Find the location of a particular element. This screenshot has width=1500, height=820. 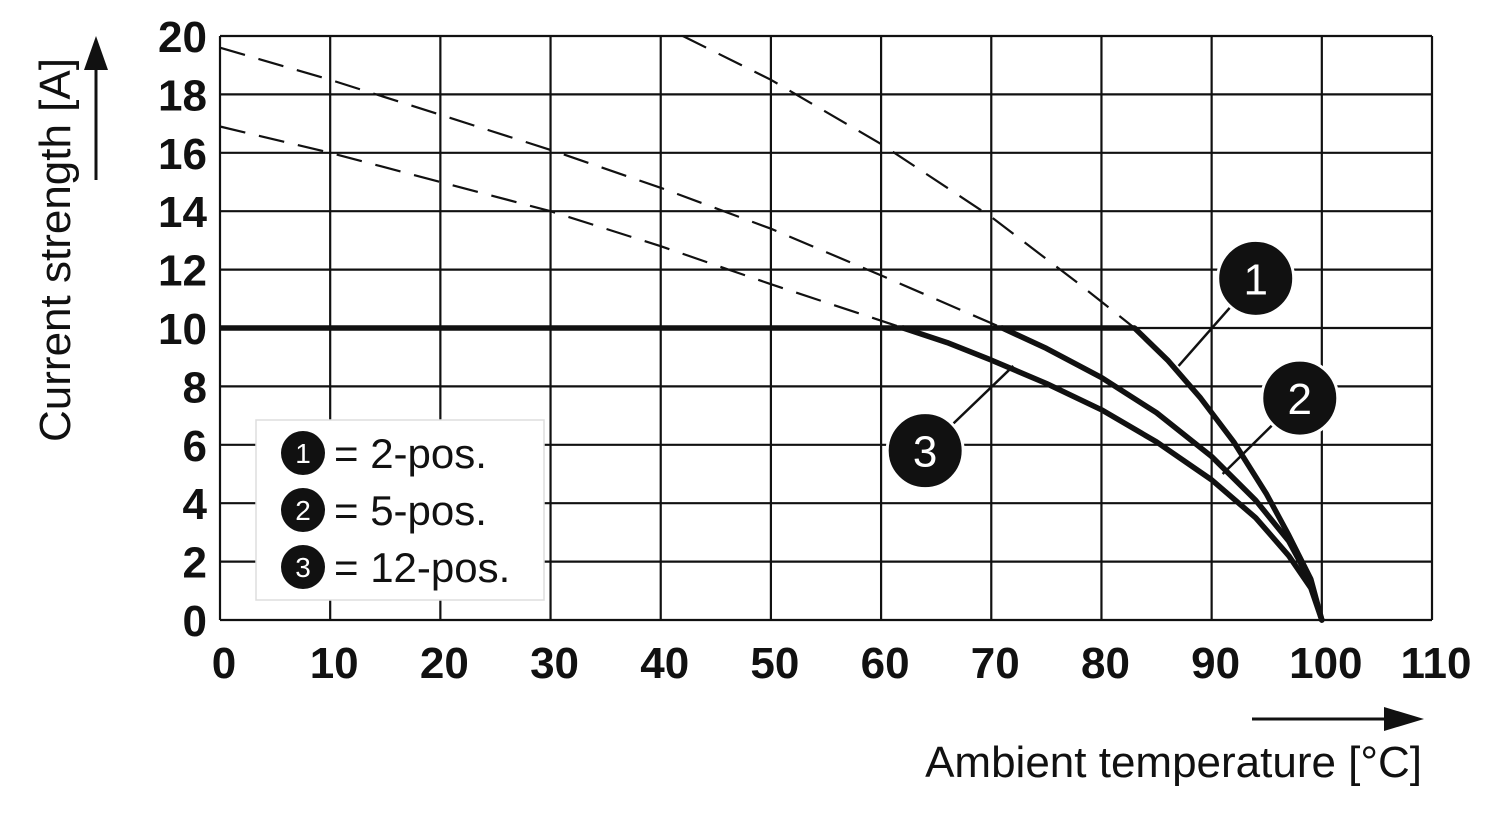

callout-2-badge is located at coordinates (1300, 398).